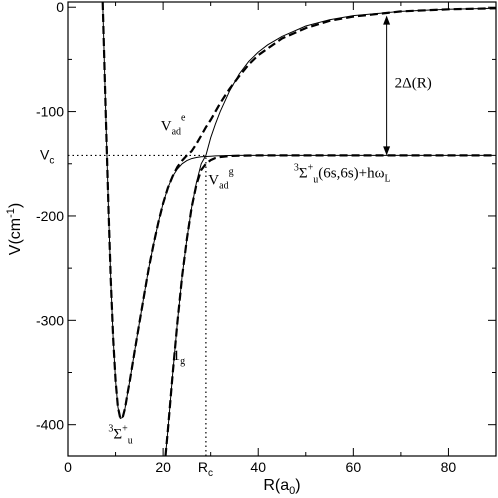 The height and width of the screenshot is (498, 498). I want to click on vc-tick-label: Vc, so click(47, 156).